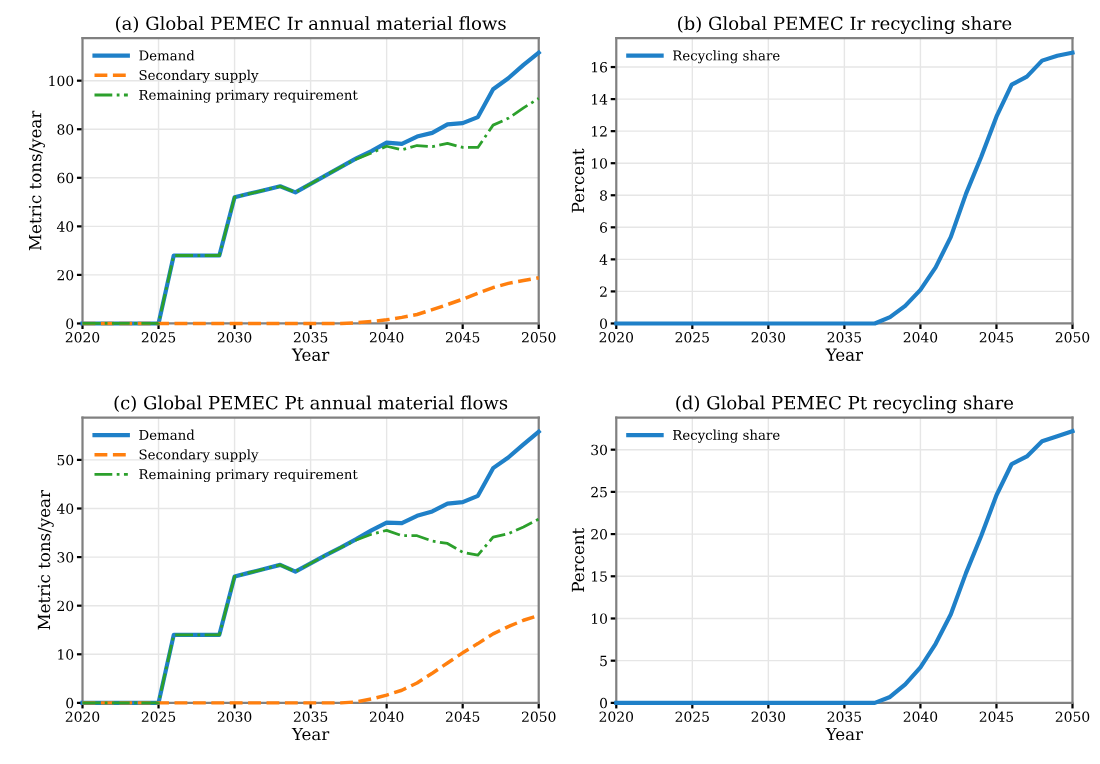 Image resolution: width=1100 pixels, height=764 pixels. What do you see at coordinates (845, 404) in the screenshot?
I see `chart-title: (d) Global PEMEC Pt recycling share` at bounding box center [845, 404].